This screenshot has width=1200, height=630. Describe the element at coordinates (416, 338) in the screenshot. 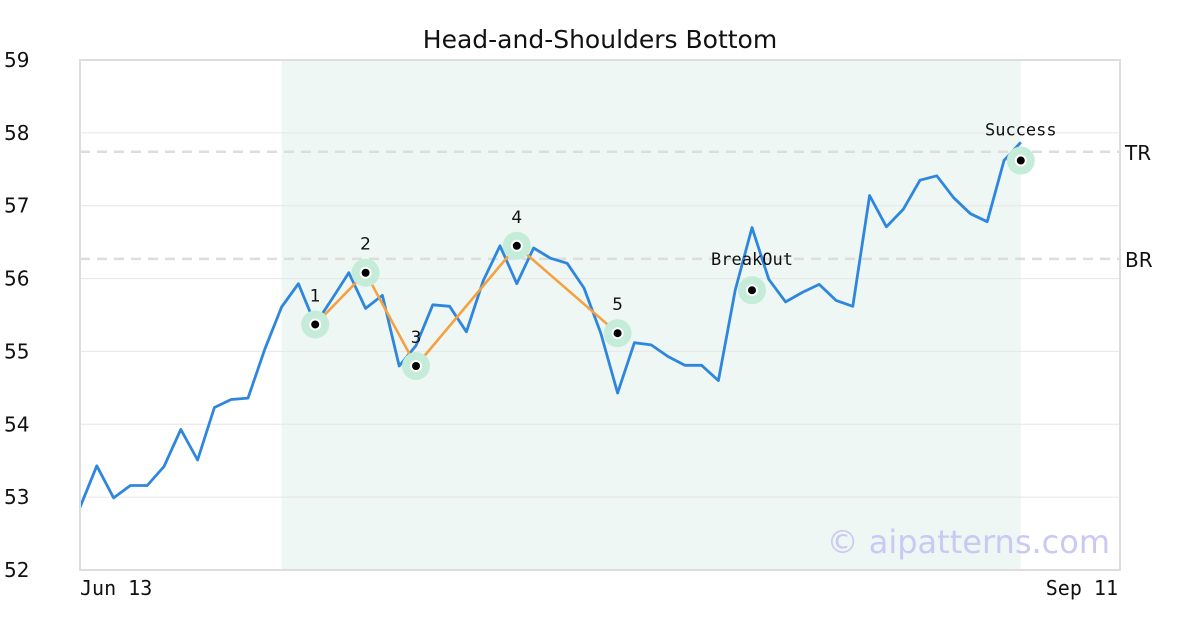

I see `pattern-point-label: 3` at that location.